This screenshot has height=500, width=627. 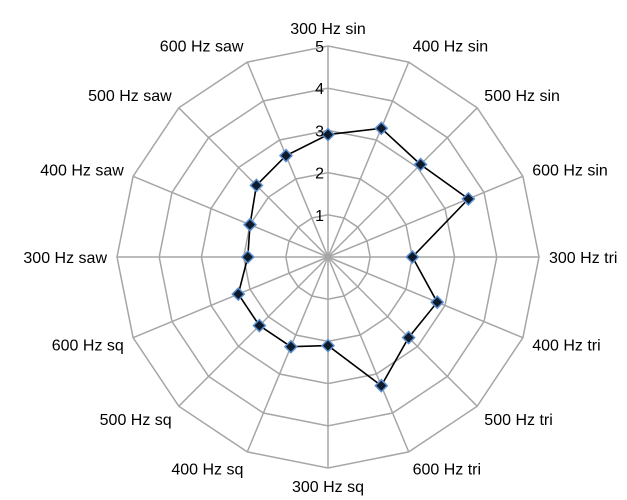 I want to click on category-label: 400 Hz tri, so click(x=566, y=346).